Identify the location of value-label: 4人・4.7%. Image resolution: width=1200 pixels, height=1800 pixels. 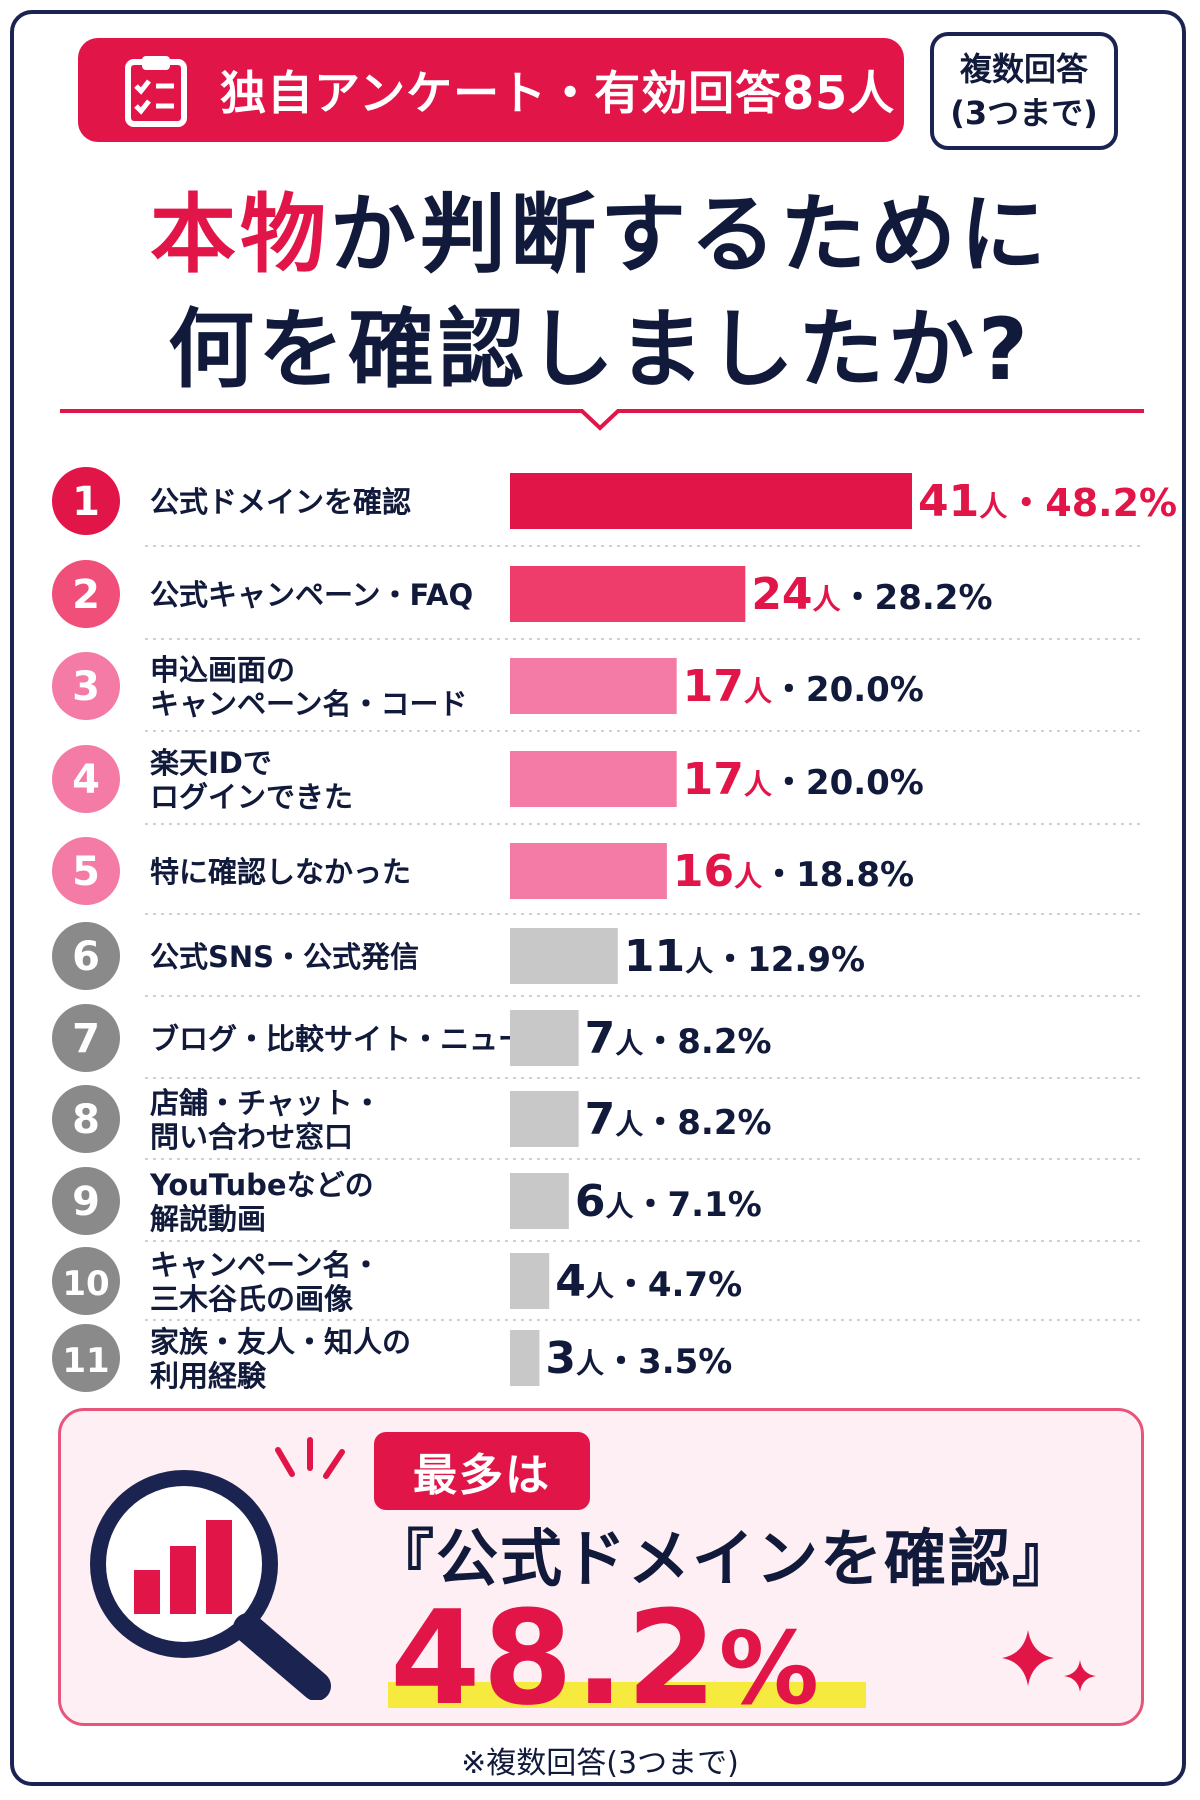
(648, 1281).